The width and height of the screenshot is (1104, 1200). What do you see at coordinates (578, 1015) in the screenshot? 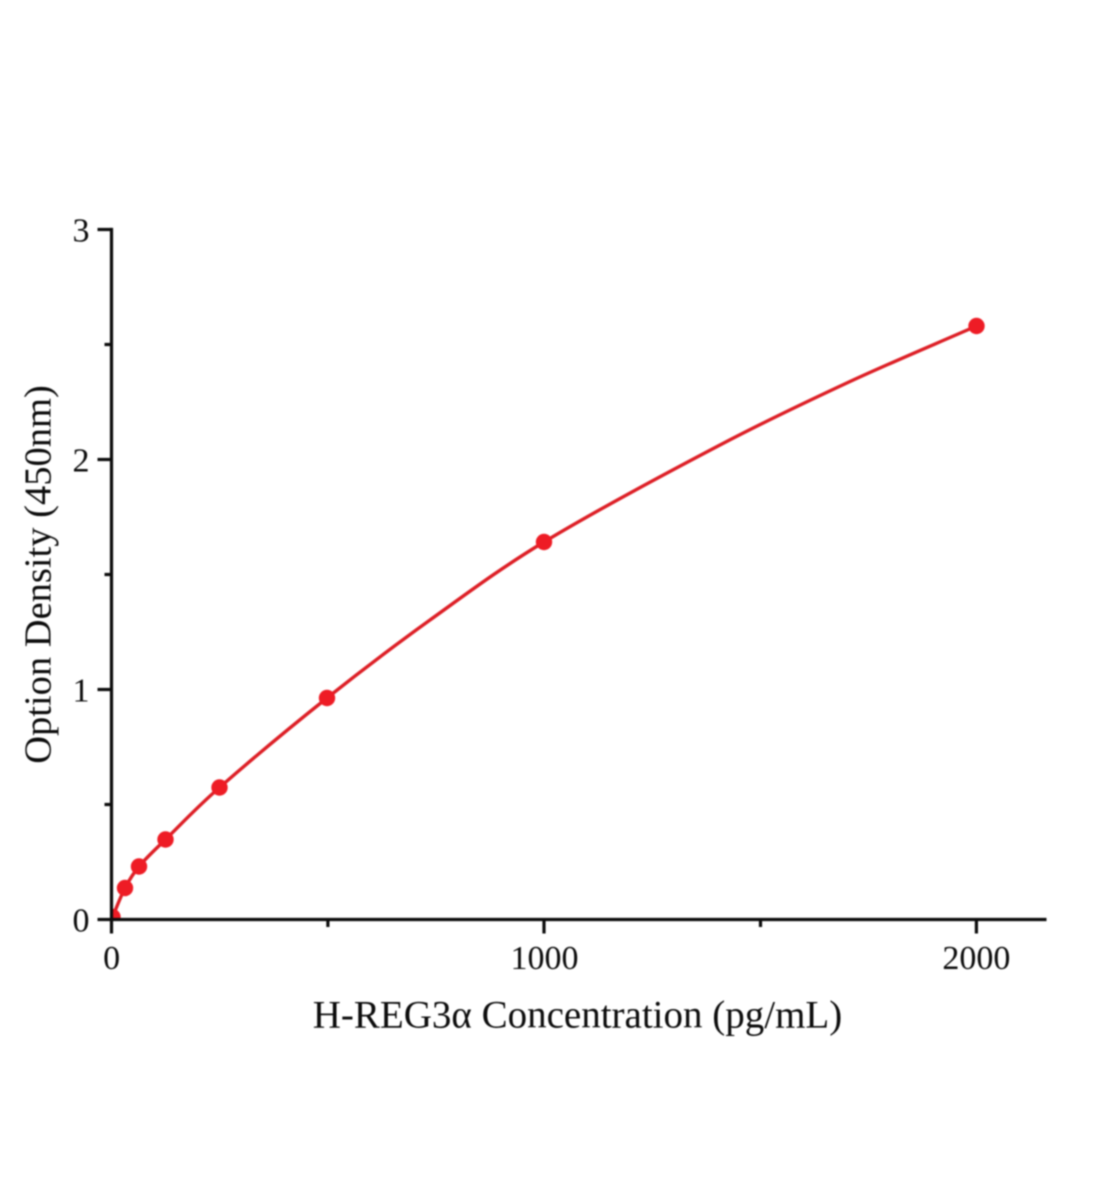
I see `svg-text: H-REG3α Concentration (pg/mL)` at bounding box center [578, 1015].